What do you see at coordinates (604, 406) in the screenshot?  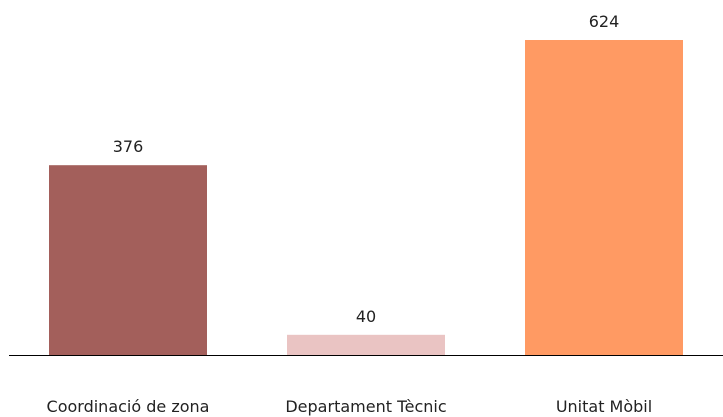 I see `category-label-unitat-mobil: Unitat Mòbil` at bounding box center [604, 406].